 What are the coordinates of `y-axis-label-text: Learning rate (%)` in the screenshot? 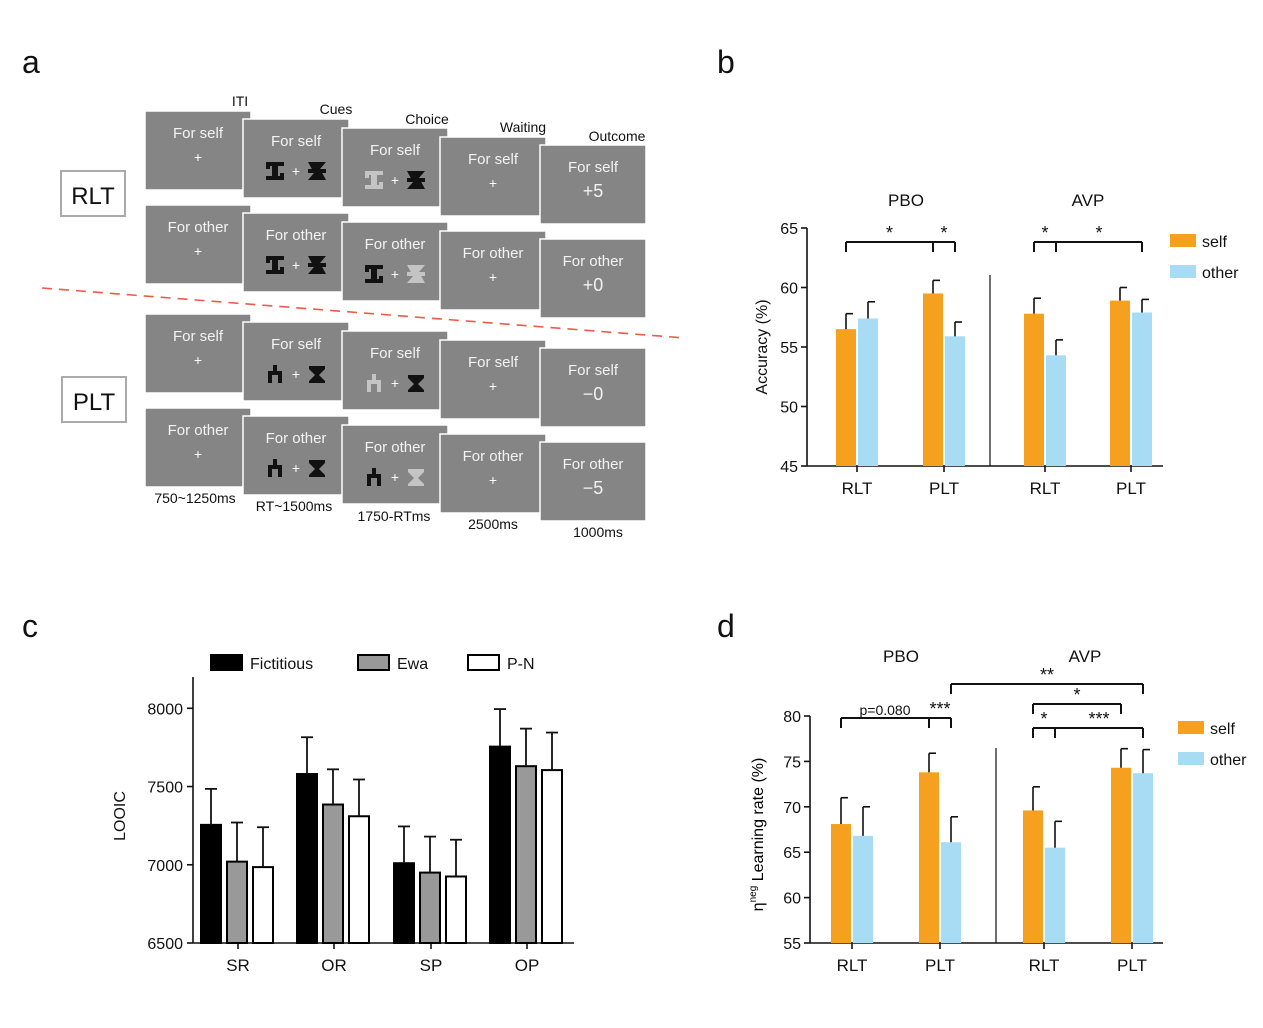 It's located at (758, 822).